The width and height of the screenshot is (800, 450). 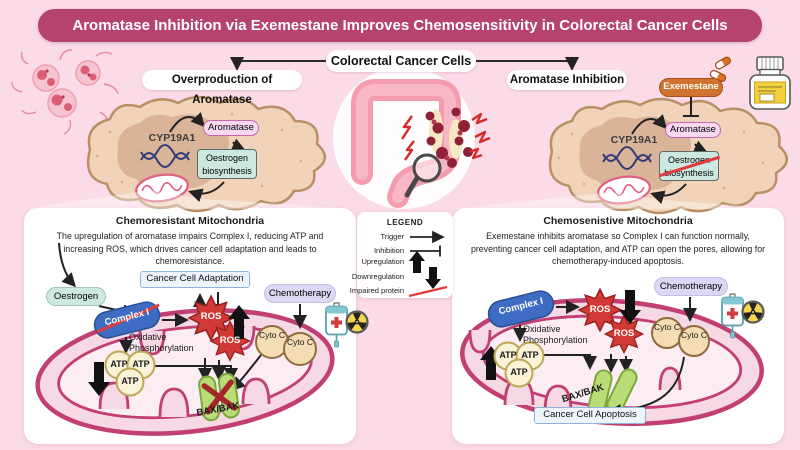 What do you see at coordinates (227, 164) in the screenshot?
I see `left-oestrogen-biosynthesis-label: Oestrogen biosynthesis` at bounding box center [227, 164].